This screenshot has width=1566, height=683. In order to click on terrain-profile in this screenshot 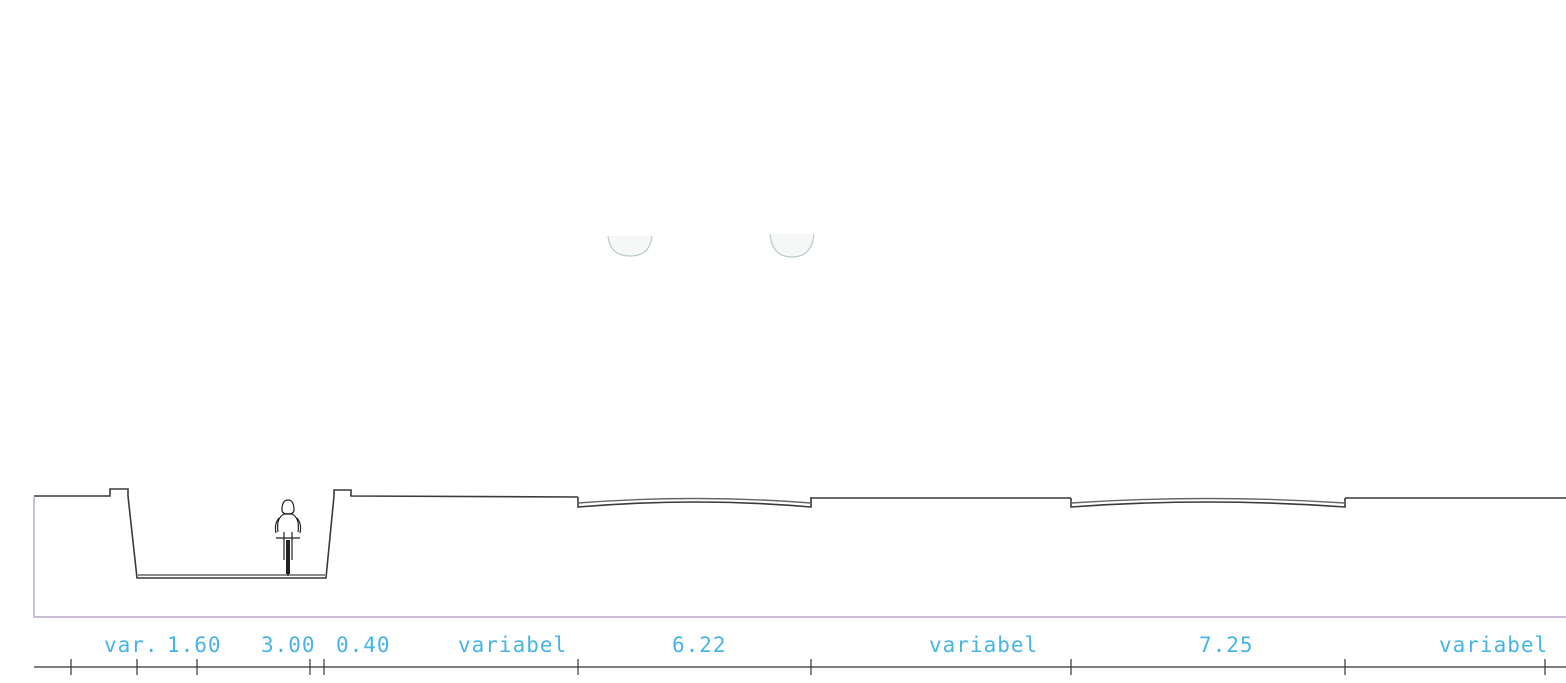, I will do `click(800, 533)`.